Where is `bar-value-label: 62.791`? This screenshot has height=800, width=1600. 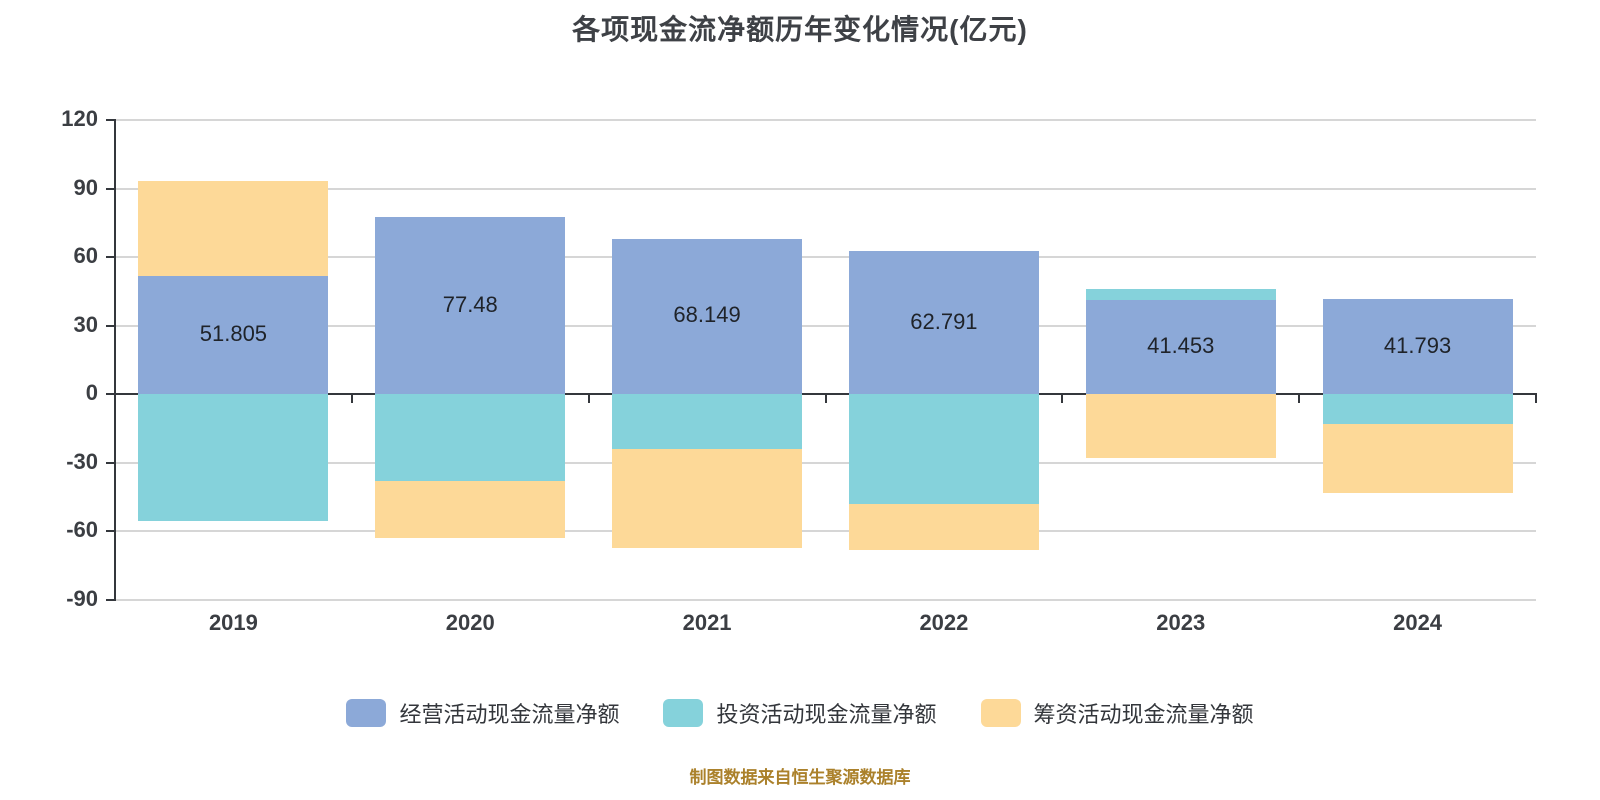 bar-value-label: 62.791 is located at coordinates (944, 321).